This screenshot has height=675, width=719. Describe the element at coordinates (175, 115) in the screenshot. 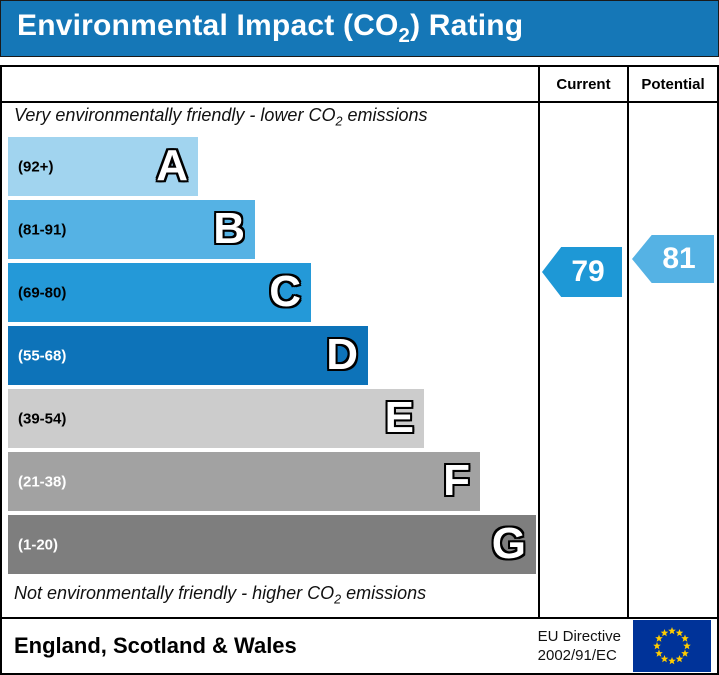

I see `top-note-text: Very environmentally friendly - lower CO` at that location.